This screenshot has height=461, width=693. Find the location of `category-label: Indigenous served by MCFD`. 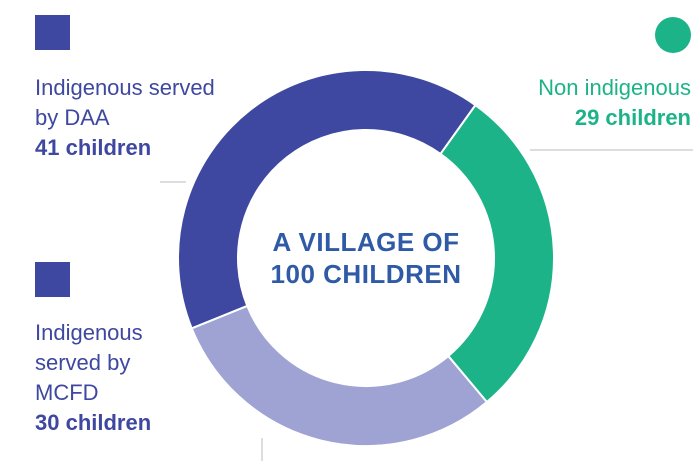

category-label: Indigenous served by MCFD is located at coordinates (89, 362).